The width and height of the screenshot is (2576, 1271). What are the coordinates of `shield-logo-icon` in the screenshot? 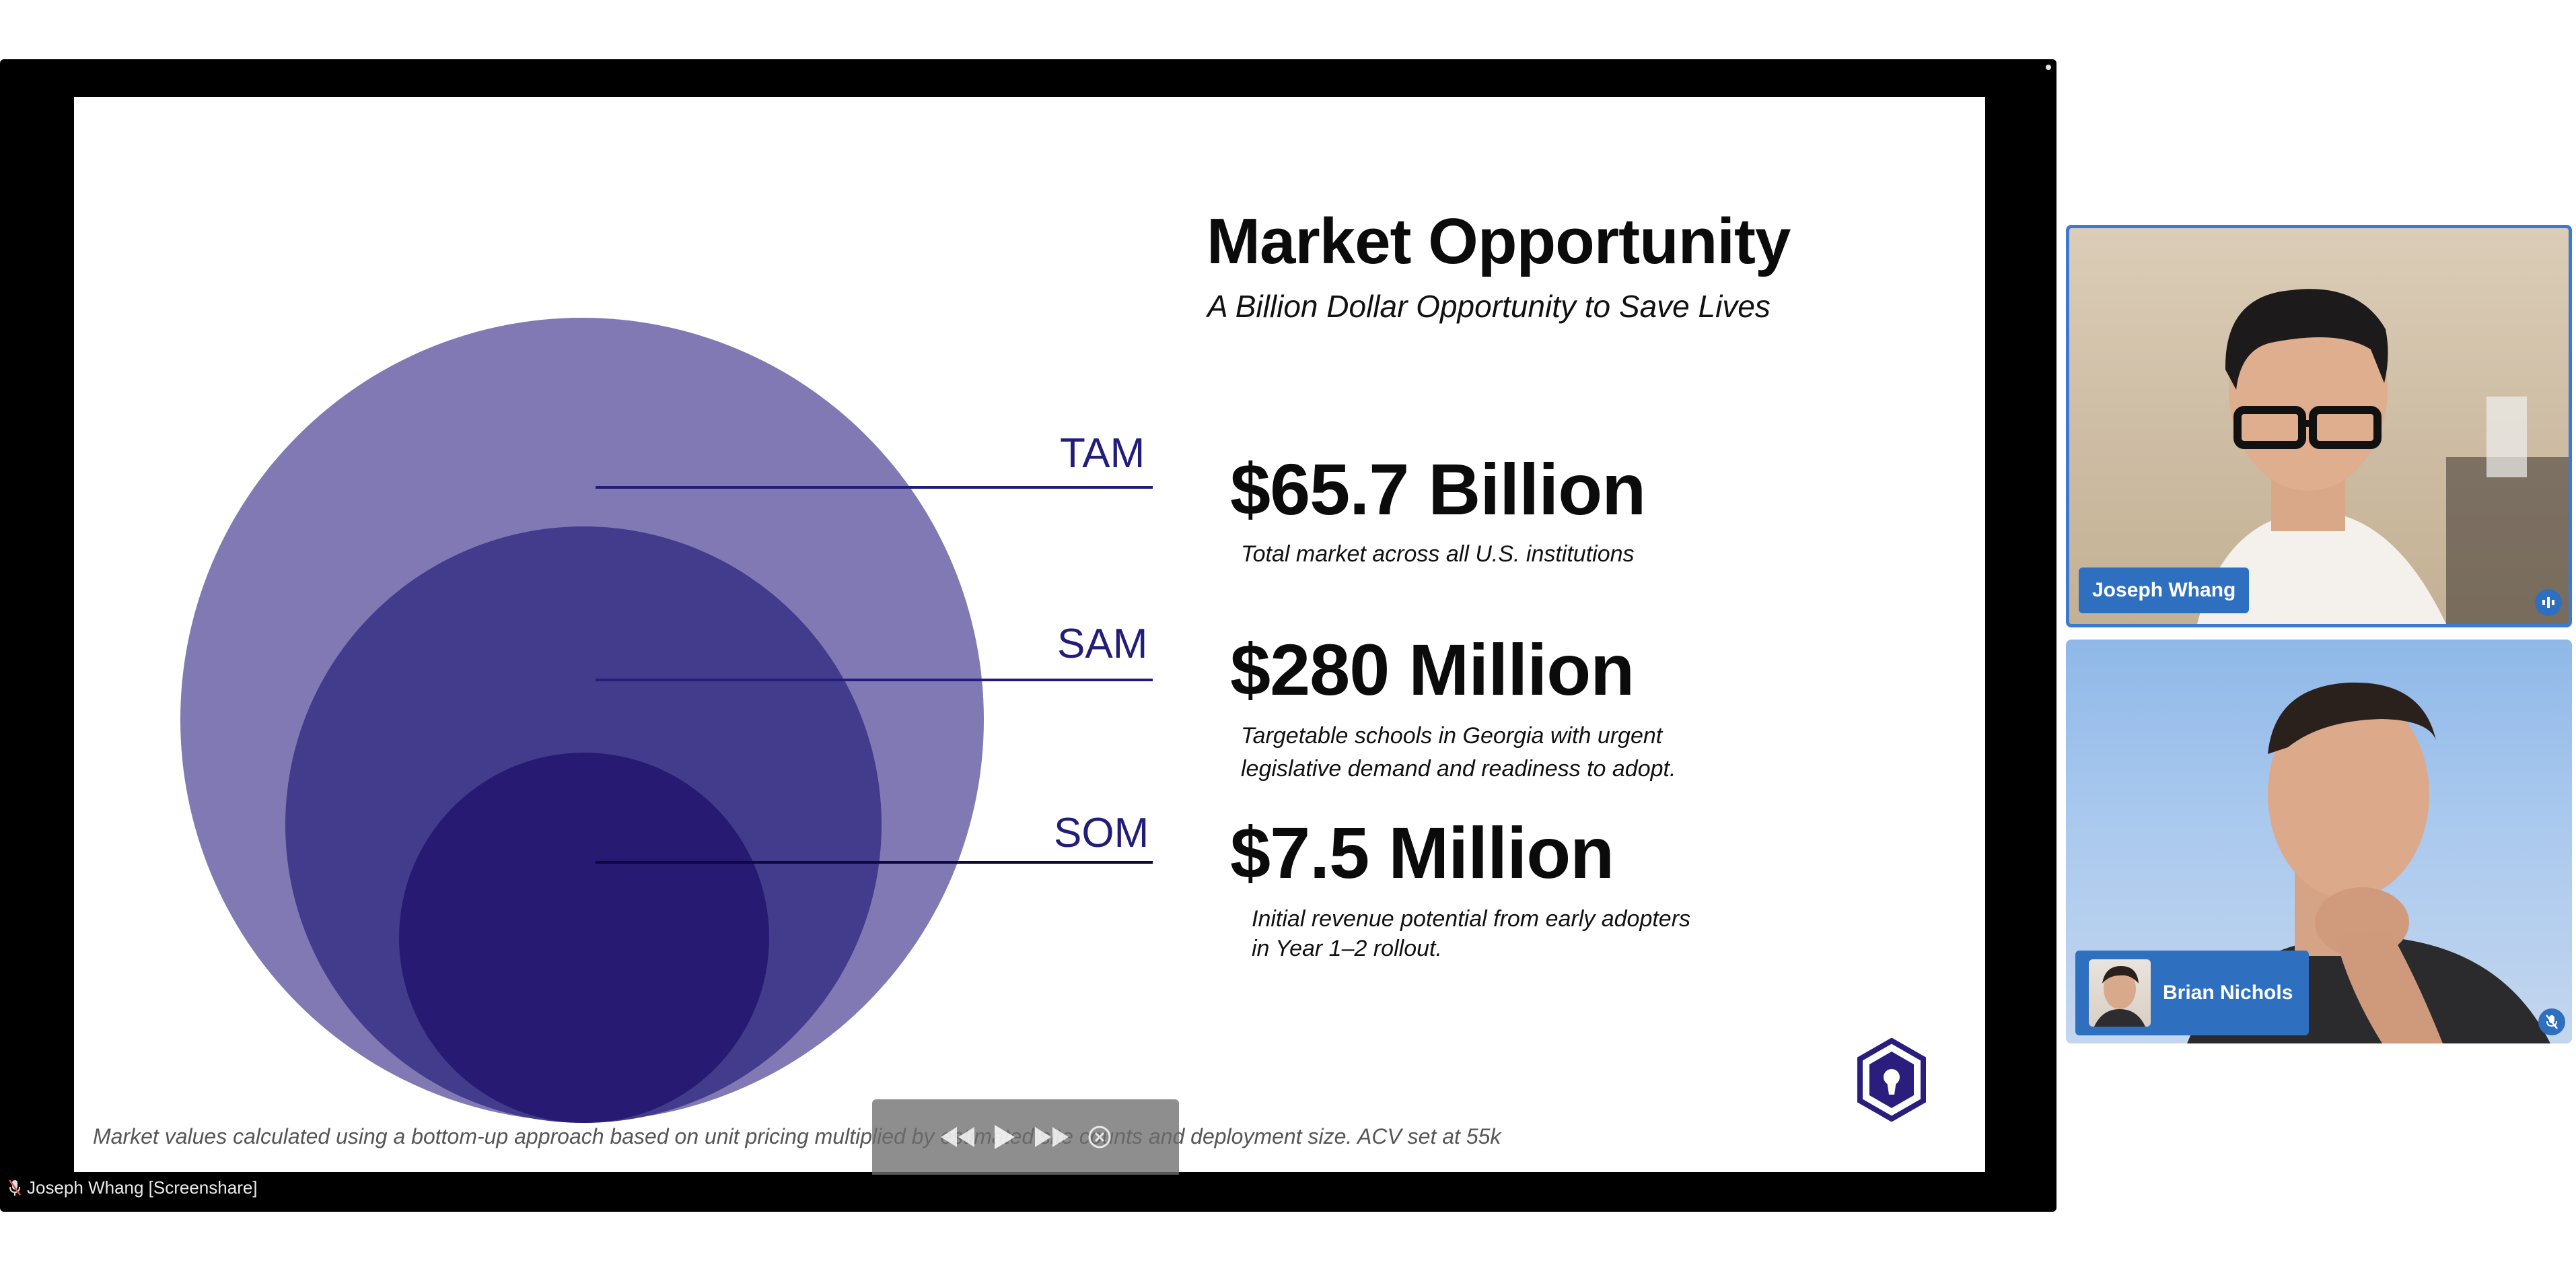 It's located at (1891, 1080).